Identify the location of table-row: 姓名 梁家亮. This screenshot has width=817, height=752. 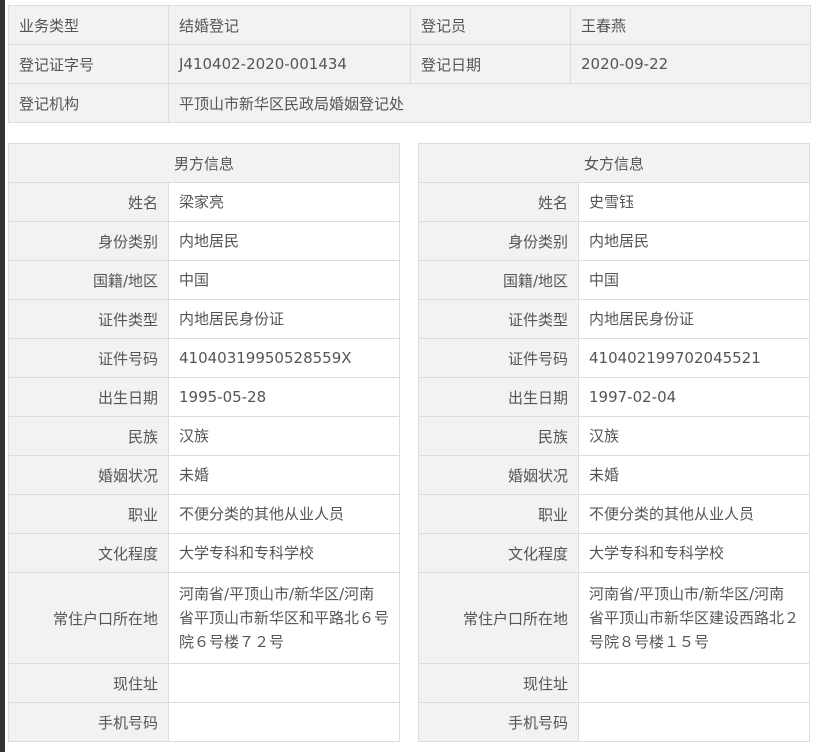
(204, 202).